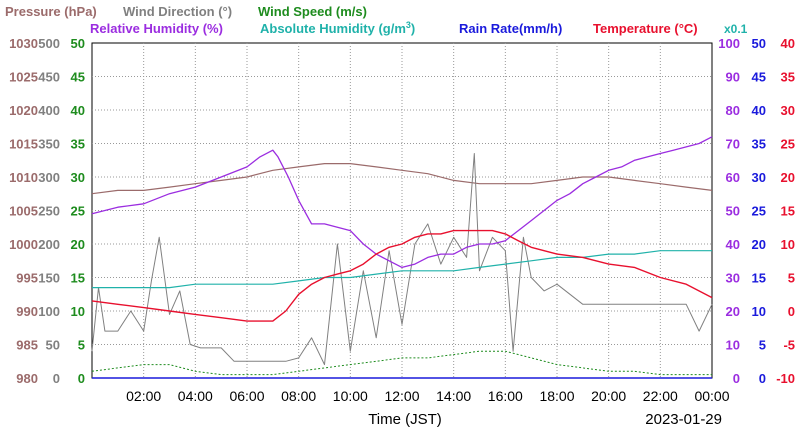  Describe the element at coordinates (759, 211) in the screenshot. I see `rain_rate-tick-label: 25` at that location.